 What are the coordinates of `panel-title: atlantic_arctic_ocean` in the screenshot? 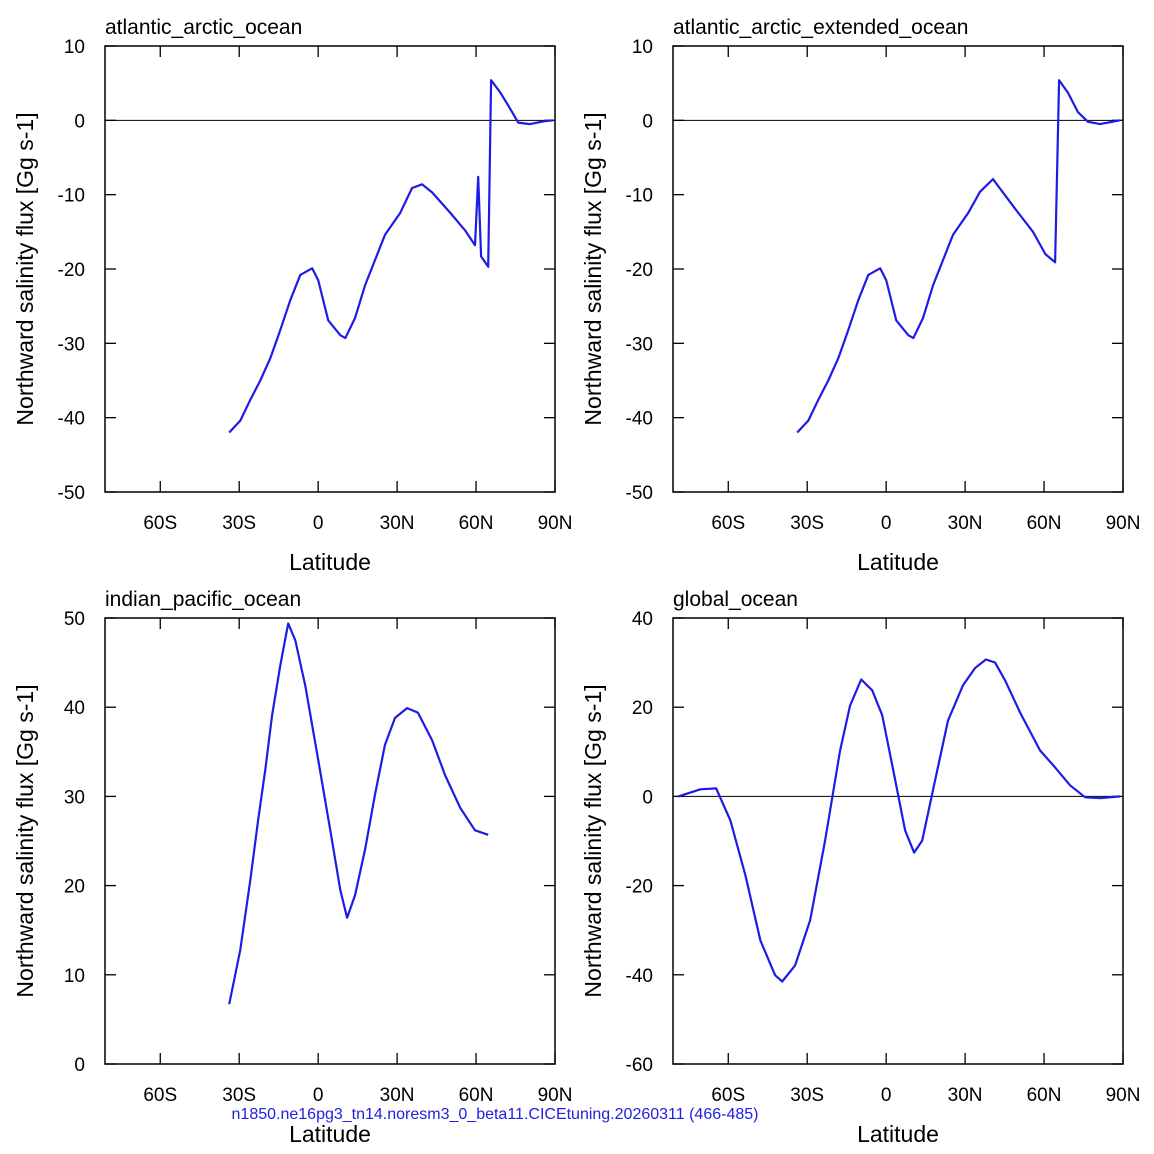 It's located at (203, 27).